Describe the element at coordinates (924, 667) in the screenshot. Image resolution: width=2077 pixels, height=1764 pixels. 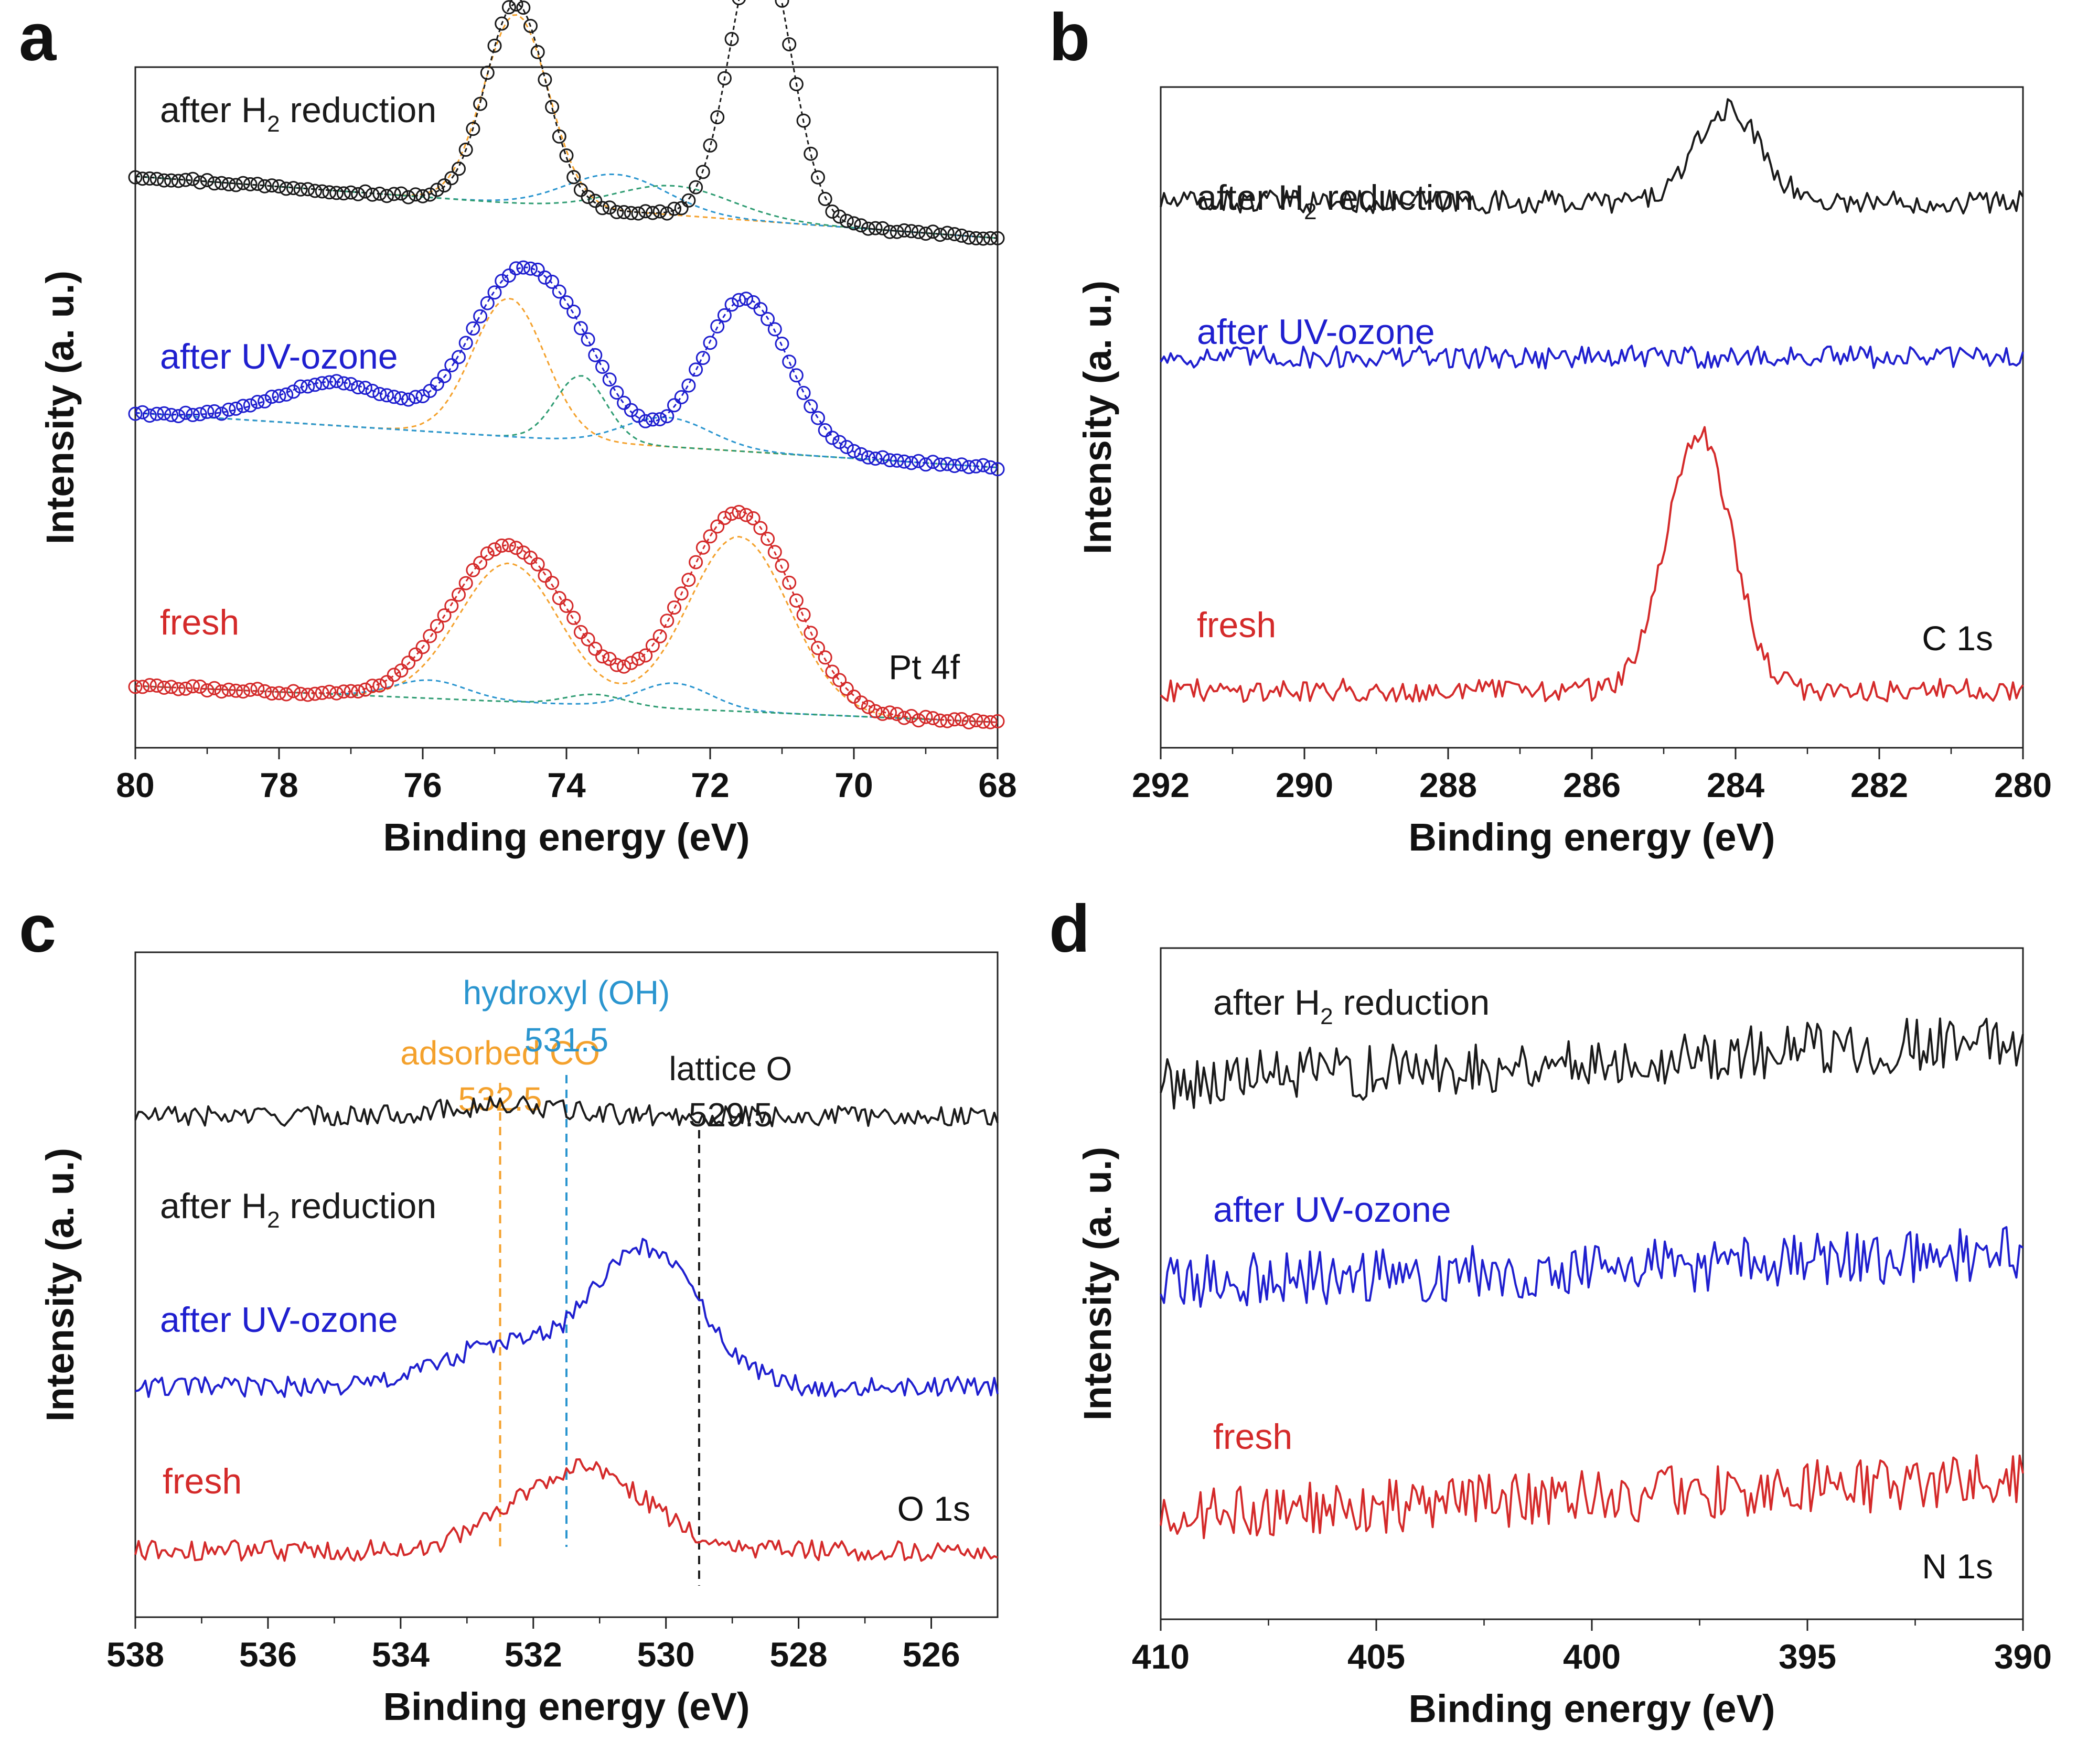
I see `core-level-label: Pt 4f` at that location.